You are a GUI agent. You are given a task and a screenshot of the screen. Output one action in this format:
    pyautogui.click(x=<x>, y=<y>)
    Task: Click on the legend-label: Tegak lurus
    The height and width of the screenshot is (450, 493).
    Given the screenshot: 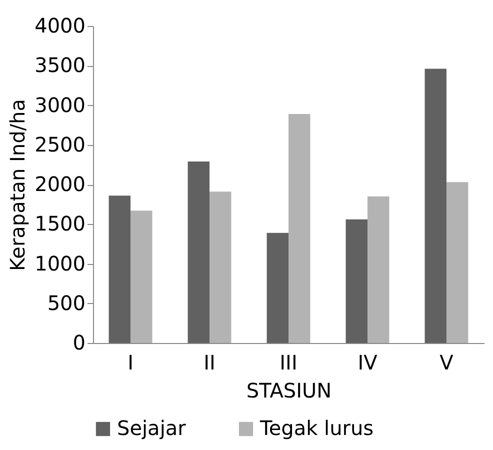 What is the action you would take?
    pyautogui.click(x=316, y=428)
    